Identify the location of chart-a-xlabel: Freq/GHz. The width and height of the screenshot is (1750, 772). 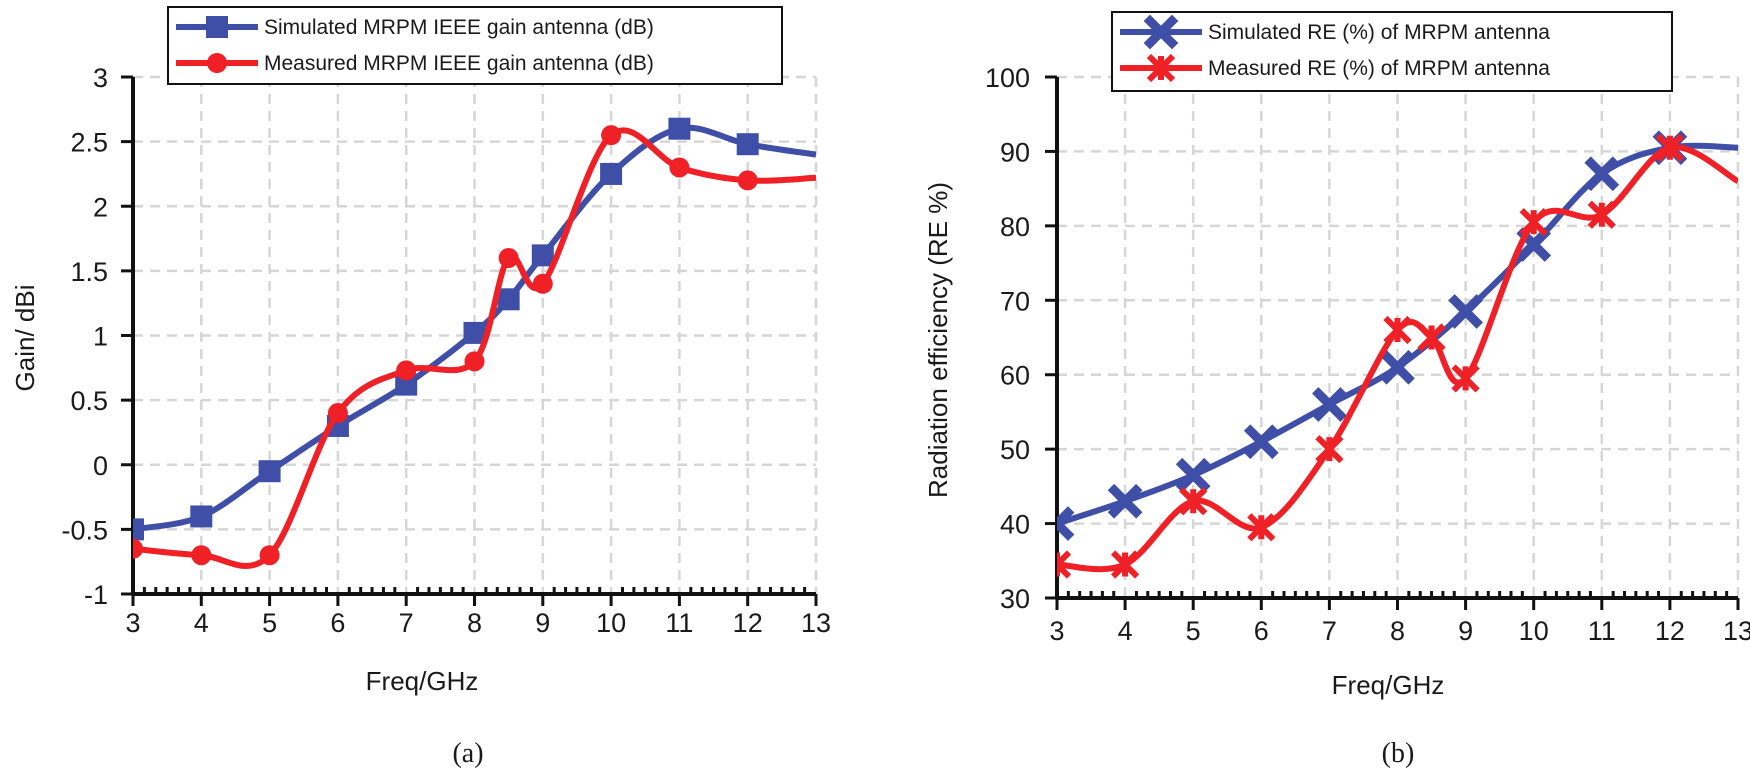
(422, 681).